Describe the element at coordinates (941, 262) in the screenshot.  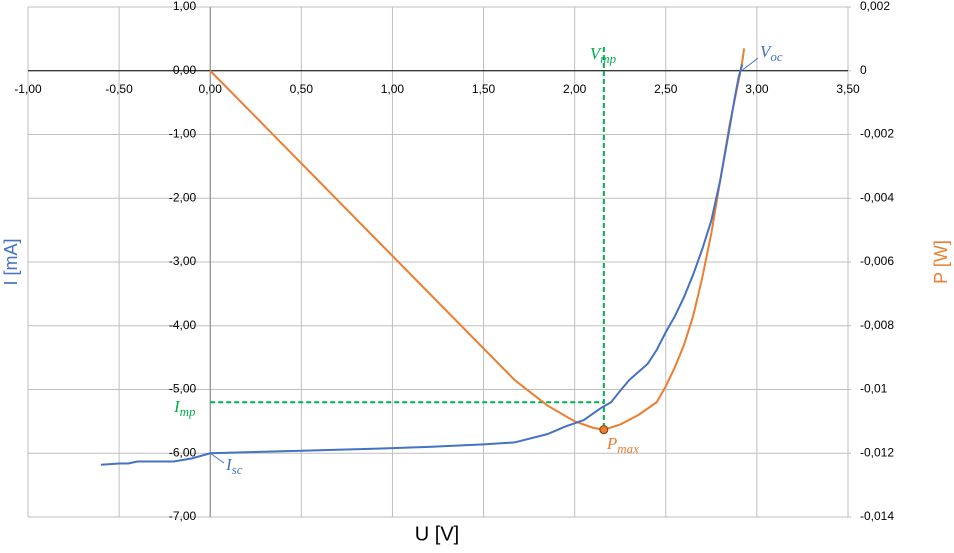
I see `y2-axis-title: P [W]` at that location.